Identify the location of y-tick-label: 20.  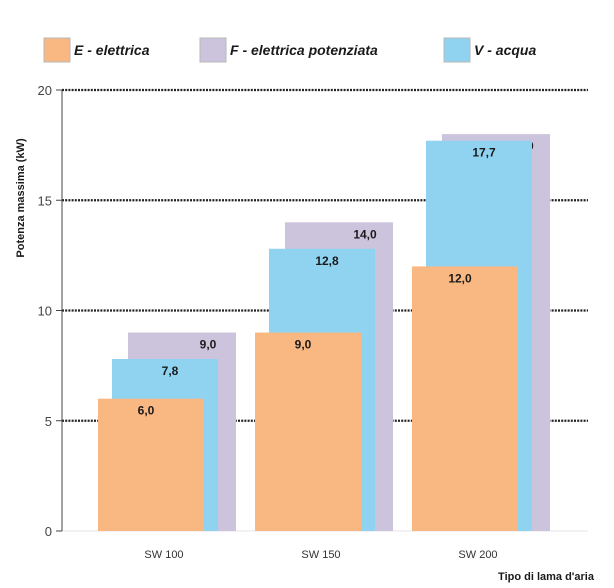
(45, 90).